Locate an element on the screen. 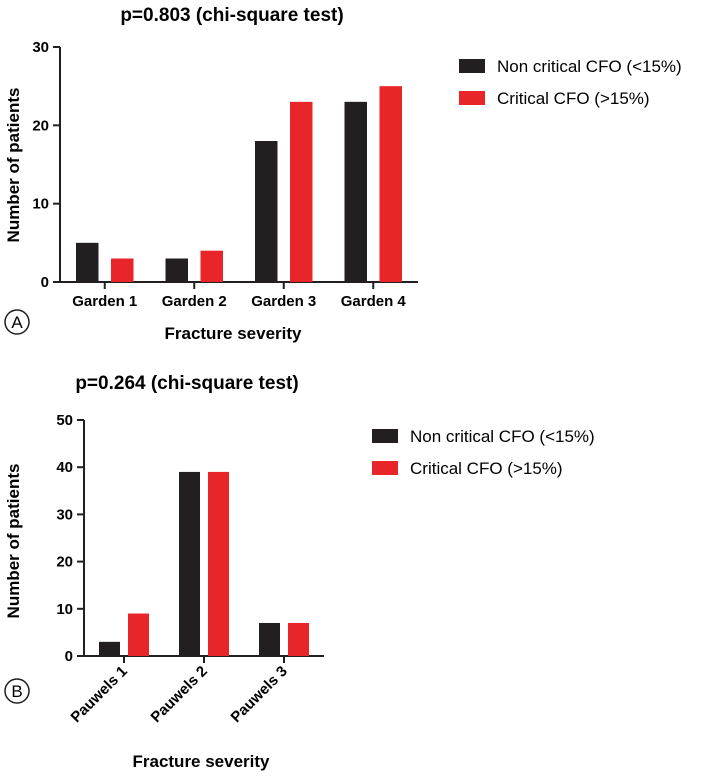  chart-a-legend-label-critical: Critical CFO (>15%) is located at coordinates (573, 98).